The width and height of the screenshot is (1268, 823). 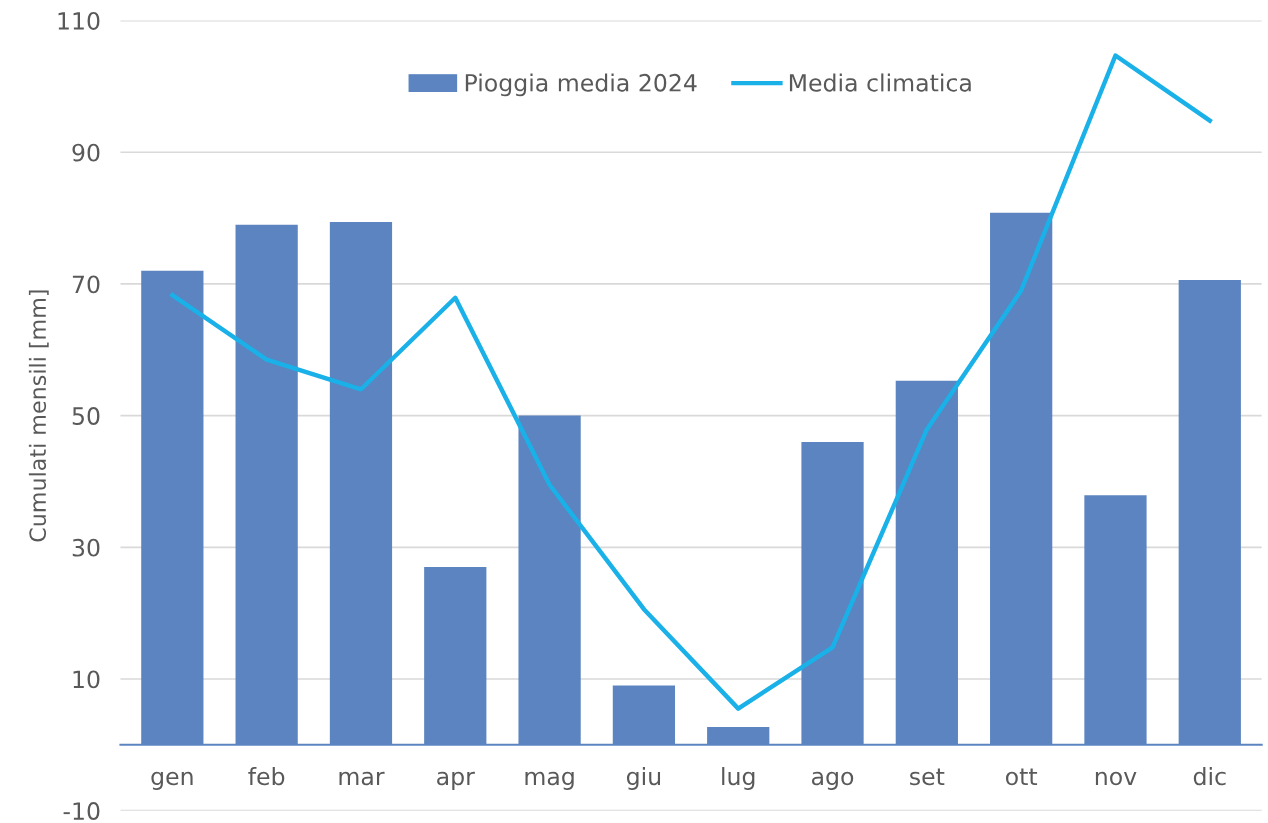 What do you see at coordinates (86, 152) in the screenshot?
I see `y-tick-label: 90` at bounding box center [86, 152].